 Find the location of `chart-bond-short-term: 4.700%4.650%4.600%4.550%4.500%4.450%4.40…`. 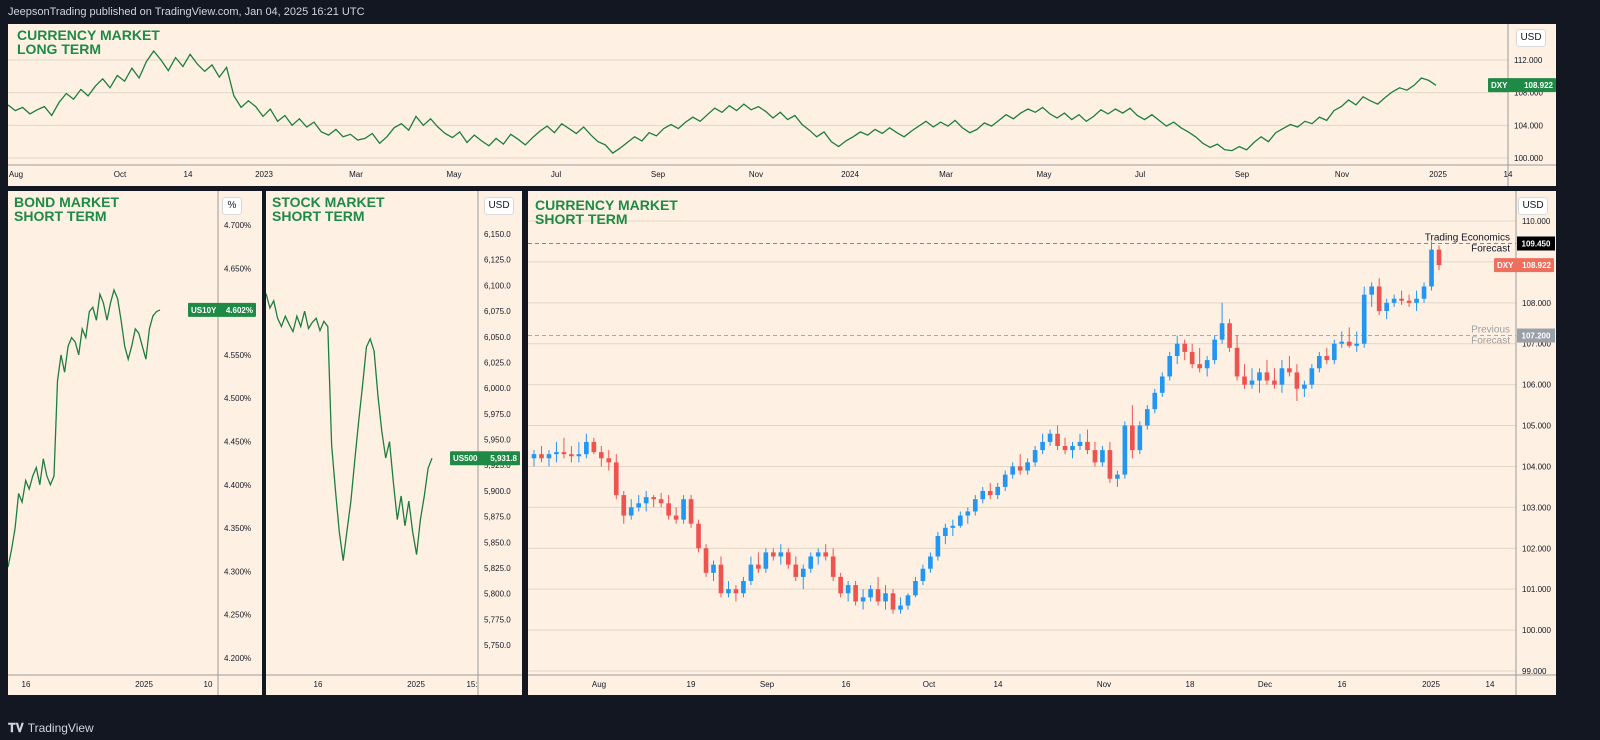

chart-bond-short-term: 4.700%4.650%4.600%4.550%4.500%4.450%4.40… is located at coordinates (135, 443).